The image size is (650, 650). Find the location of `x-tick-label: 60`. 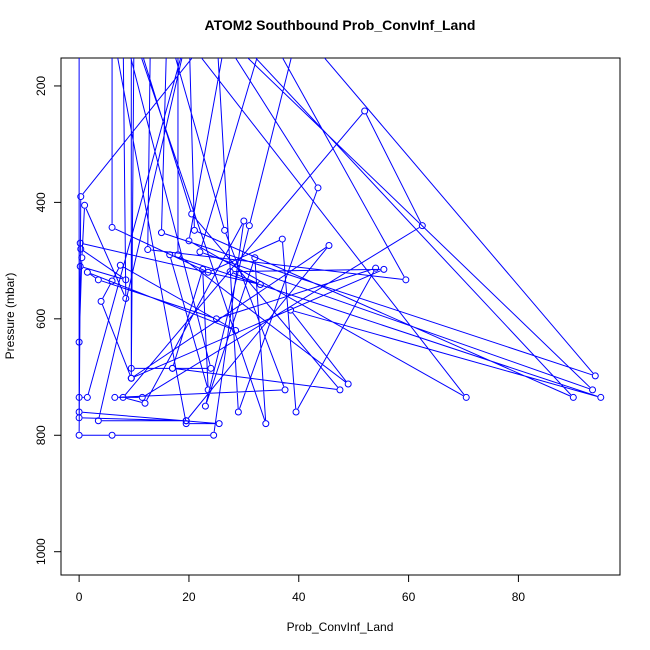

x-tick-label: 60 is located at coordinates (409, 597).